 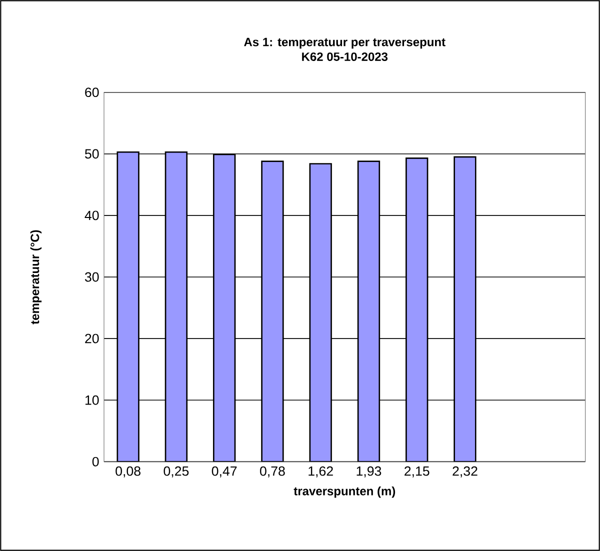 What do you see at coordinates (345, 56) in the screenshot?
I see `chart-subtitle: K62 05-10-2023` at bounding box center [345, 56].